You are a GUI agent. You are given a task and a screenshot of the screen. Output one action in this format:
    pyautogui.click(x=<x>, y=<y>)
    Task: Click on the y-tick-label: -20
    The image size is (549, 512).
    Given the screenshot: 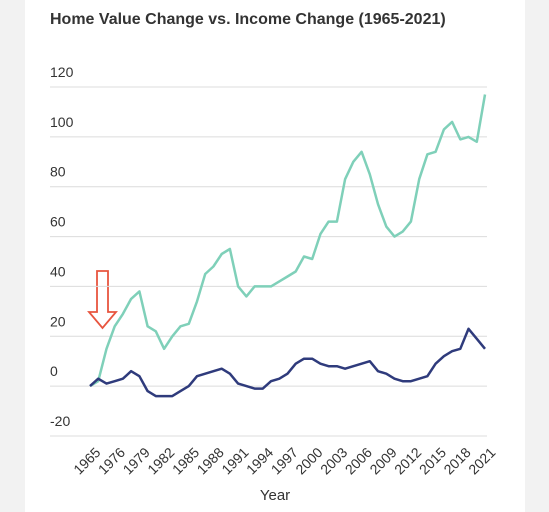 What is the action you would take?
    pyautogui.click(x=60, y=421)
    